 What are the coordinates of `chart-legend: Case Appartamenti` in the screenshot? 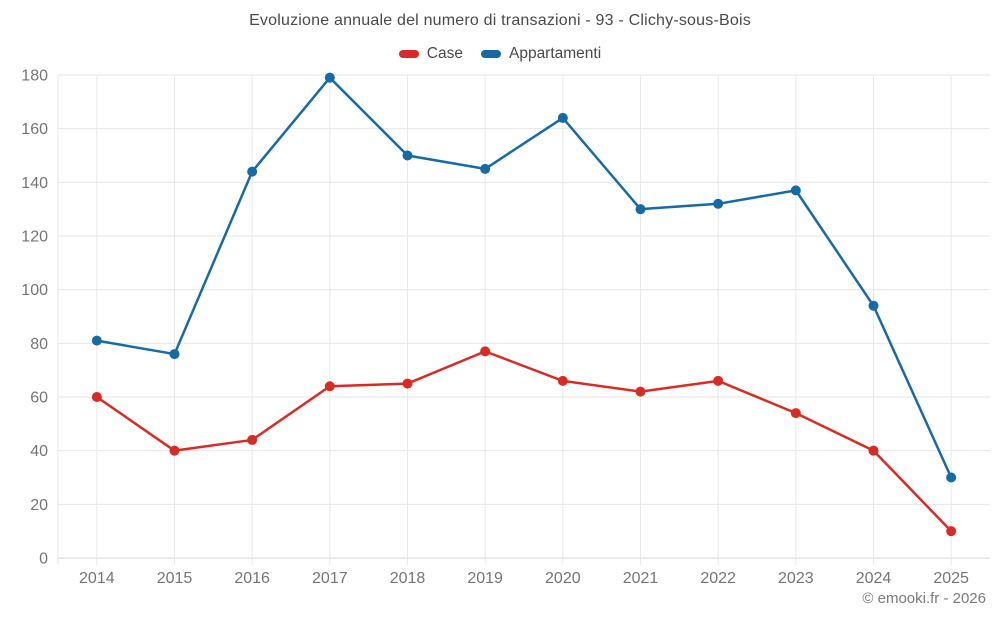 It's located at (500, 54).